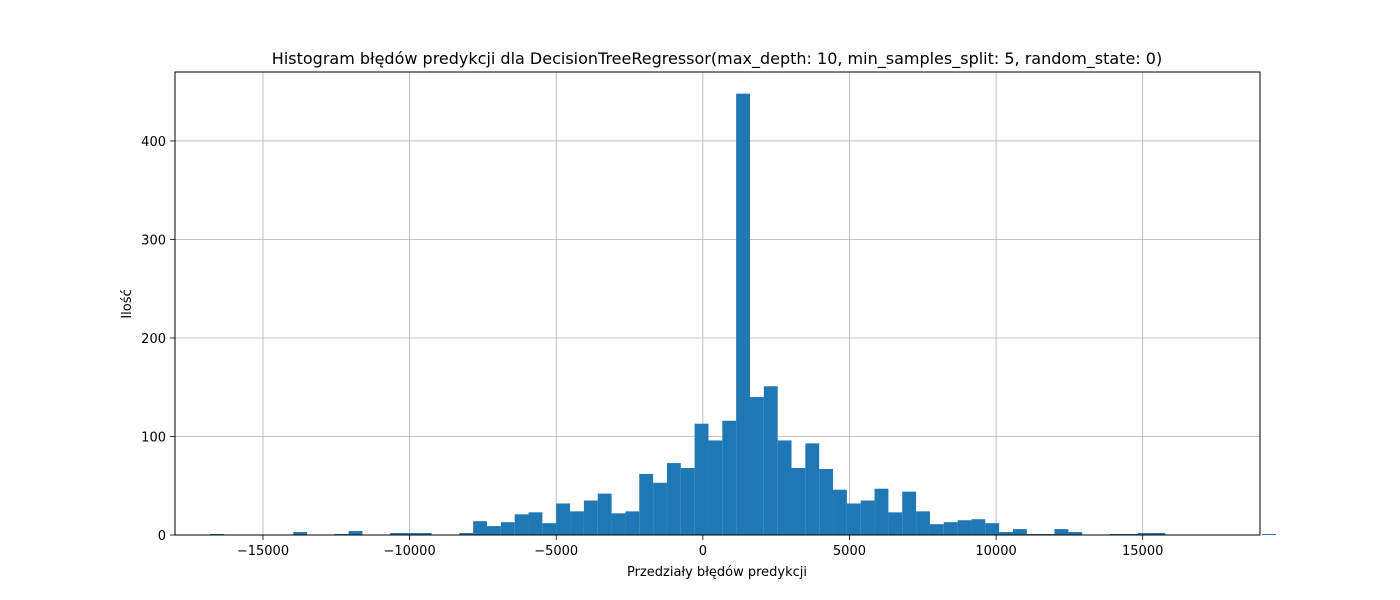  I want to click on x-axis-label: Przedziały błędów predykcji, so click(717, 572).